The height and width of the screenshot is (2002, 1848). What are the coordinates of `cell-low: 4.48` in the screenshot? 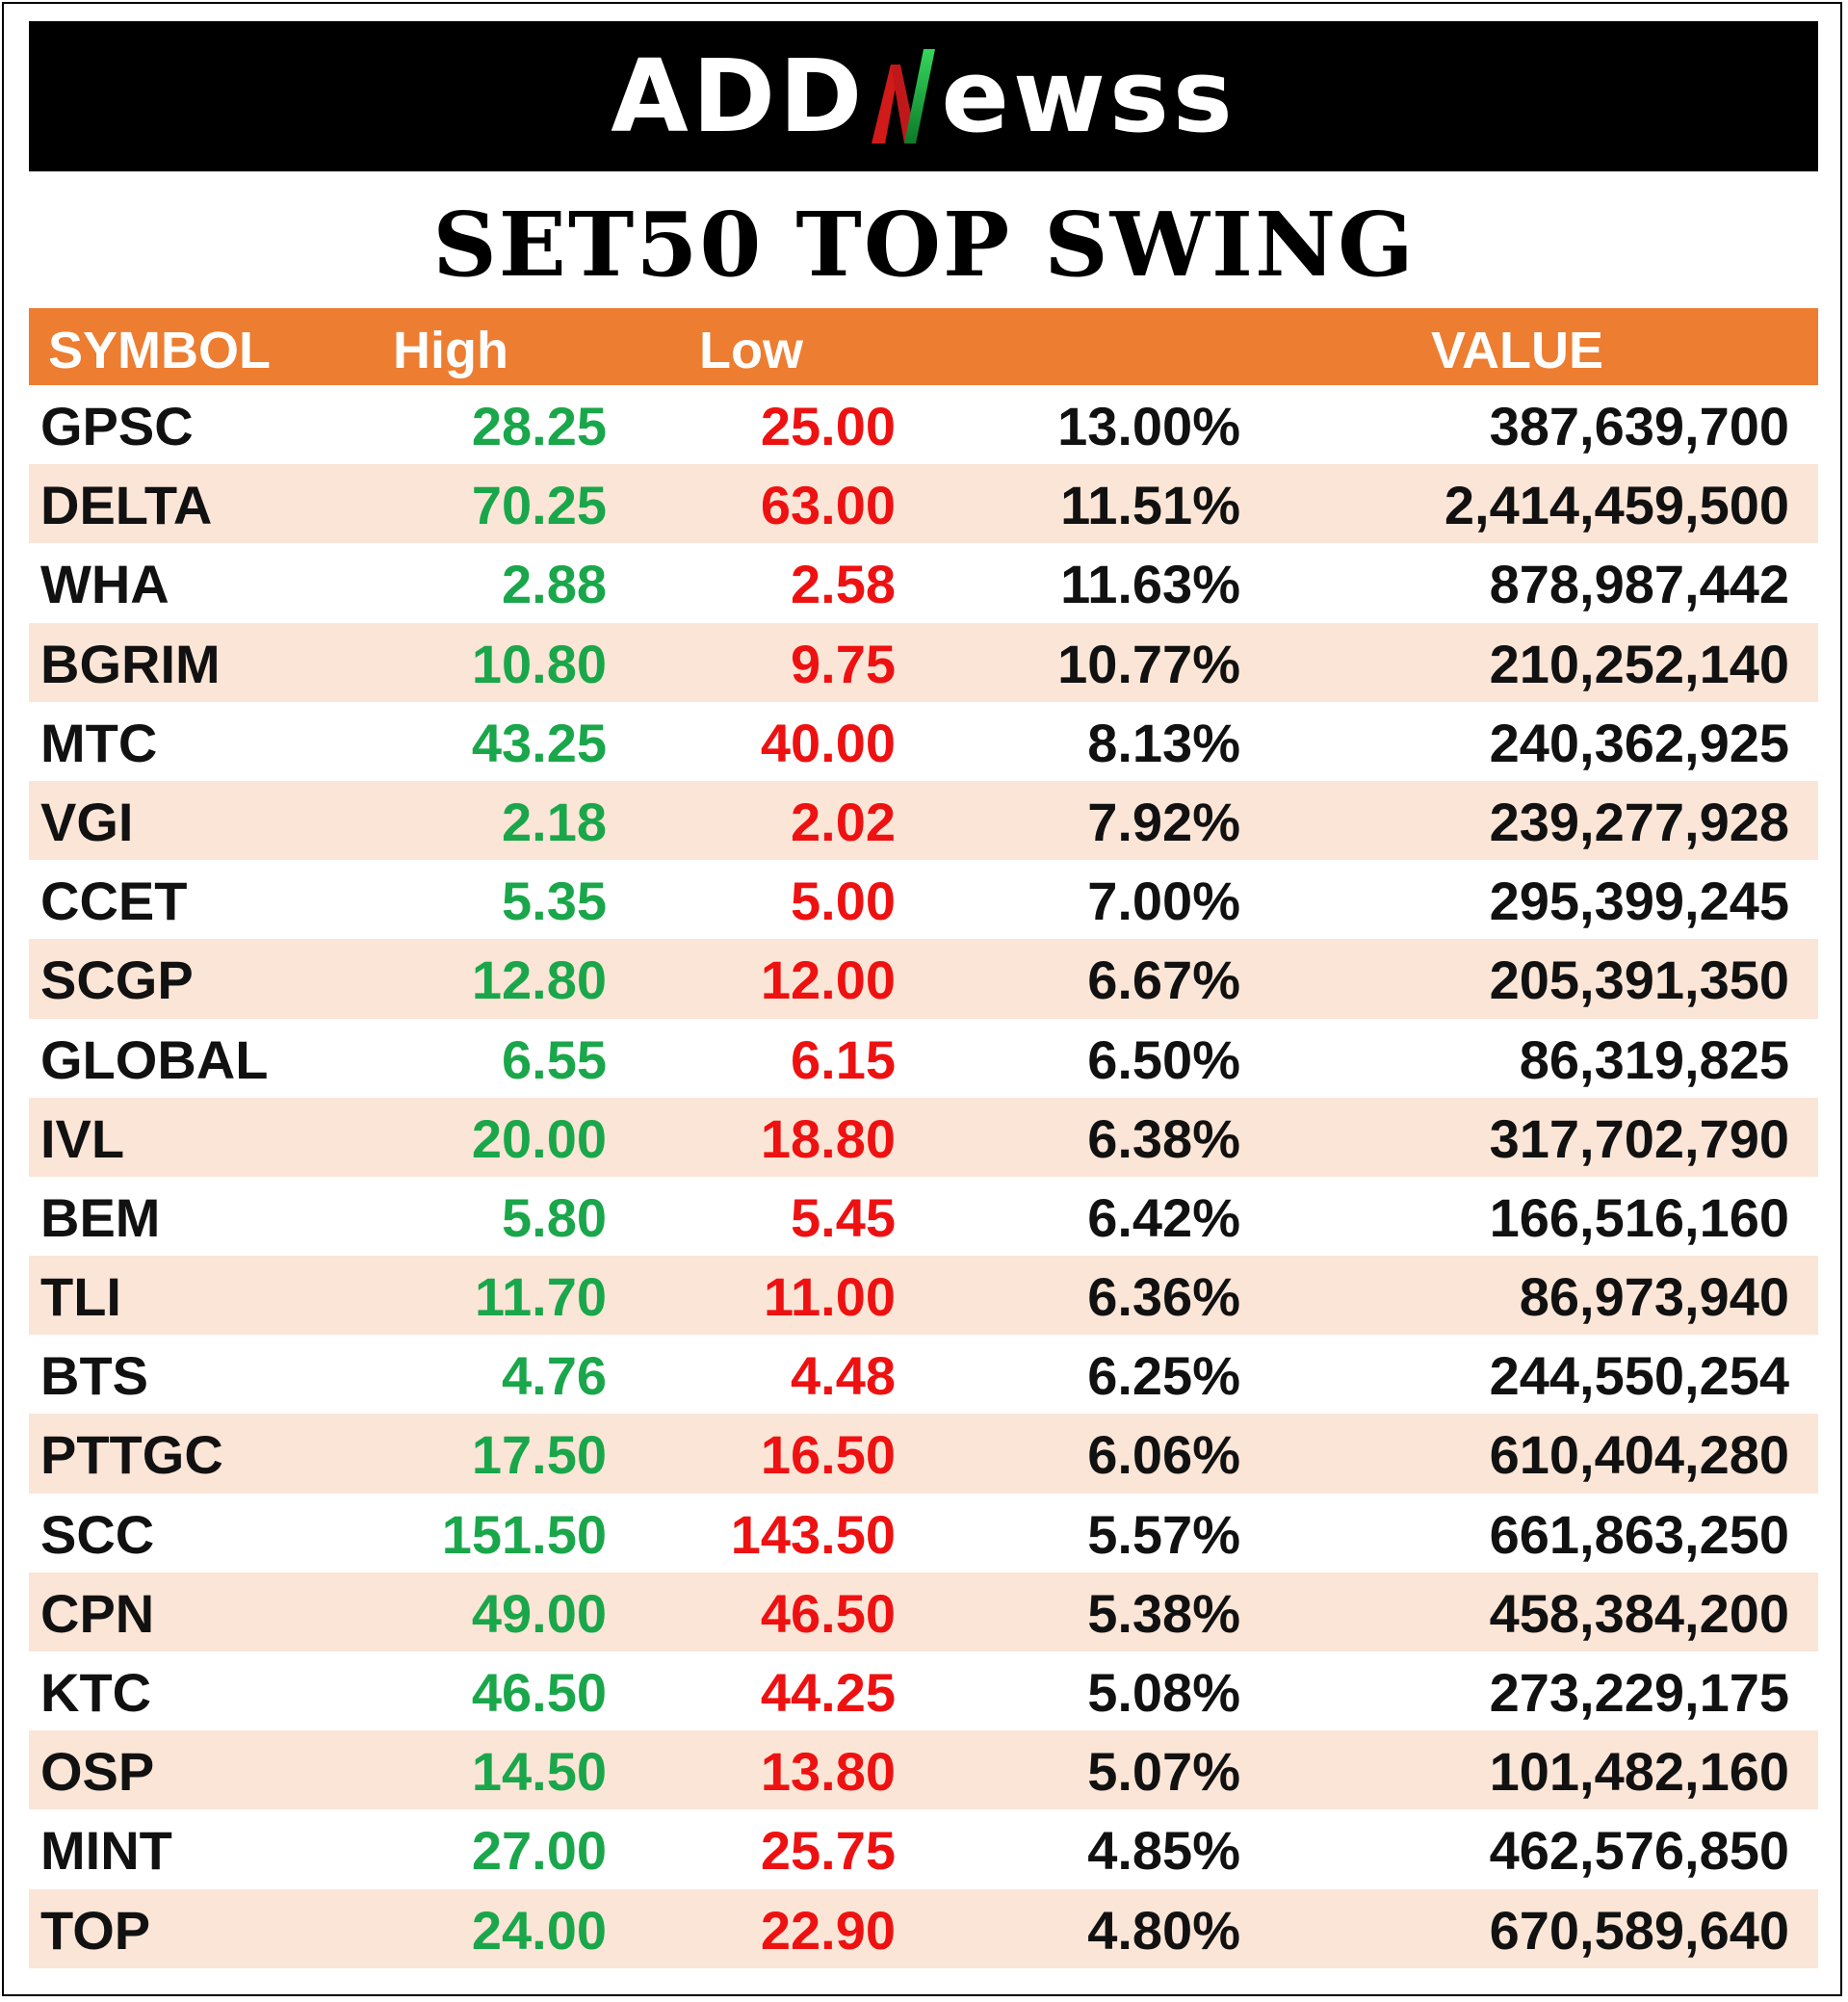 It's located at (843, 1376).